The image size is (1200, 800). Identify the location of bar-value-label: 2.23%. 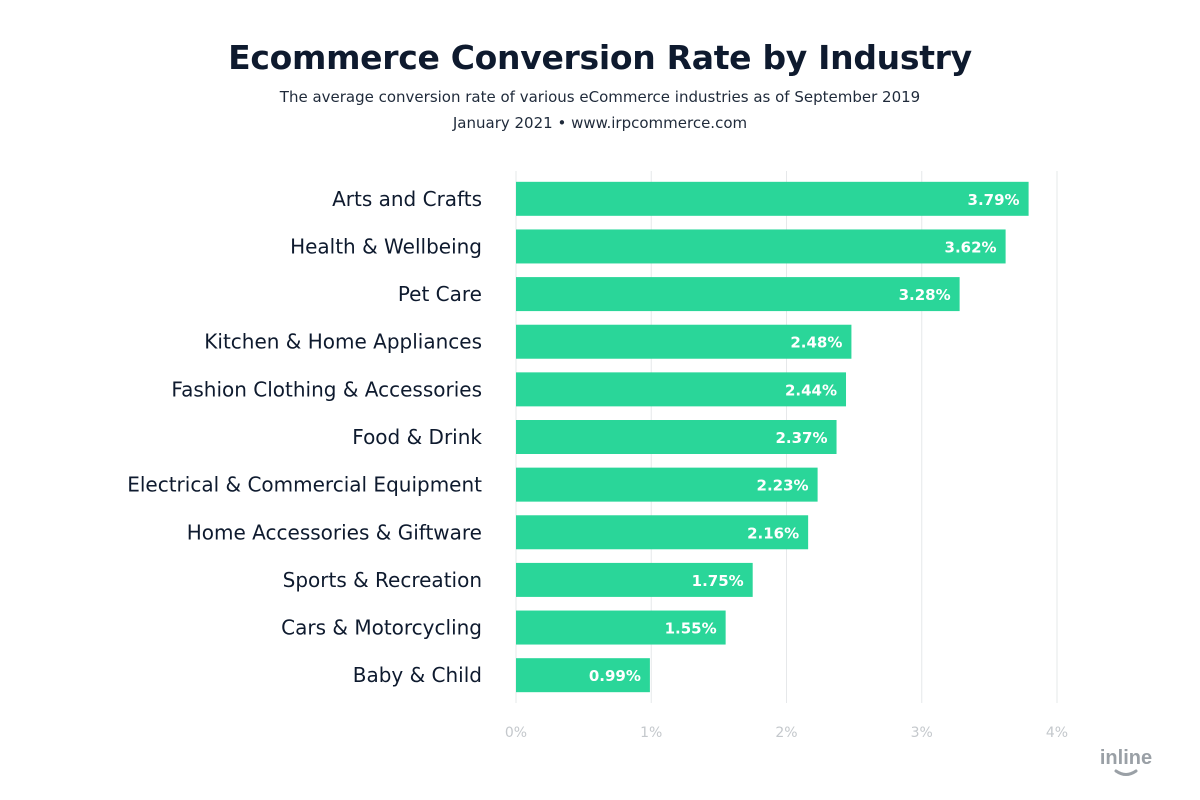
(783, 486).